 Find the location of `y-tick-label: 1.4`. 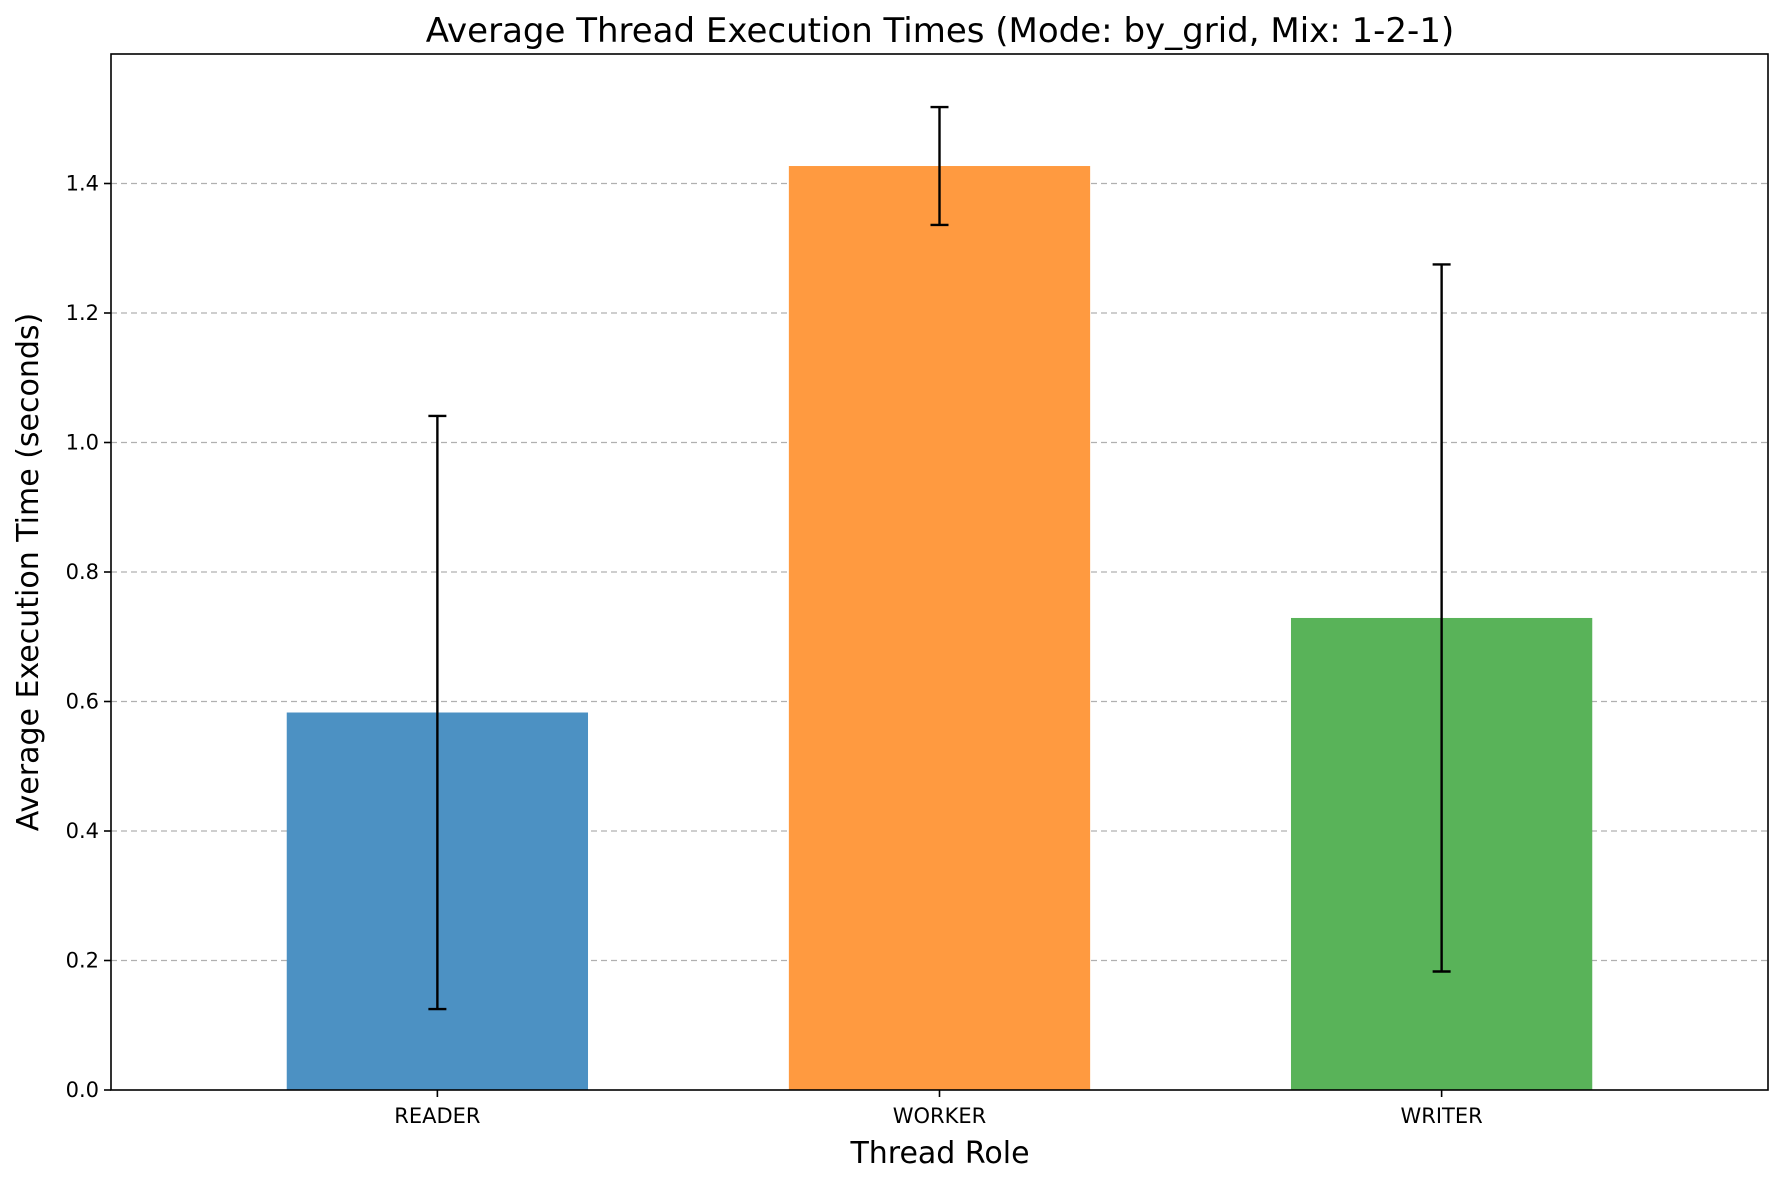

y-tick-label: 1.4 is located at coordinates (82, 184).